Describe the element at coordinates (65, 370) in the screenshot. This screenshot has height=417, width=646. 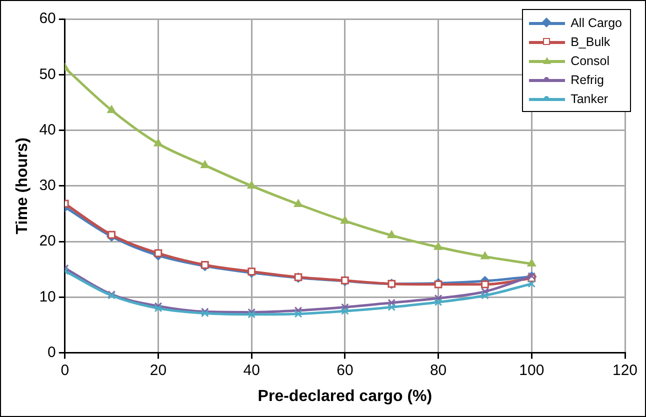
I see `x-tick-label: 0` at that location.